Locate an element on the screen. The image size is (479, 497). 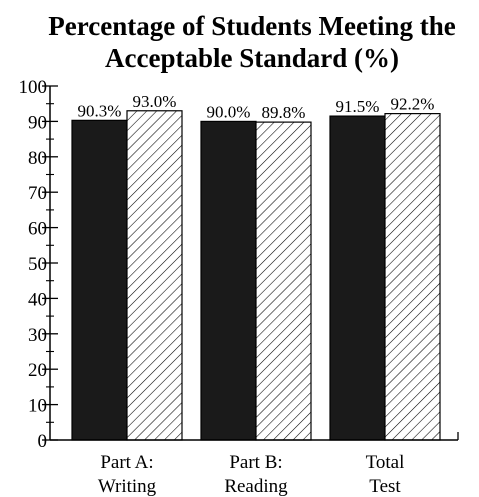
category-label: Part A: is located at coordinates (126, 462).